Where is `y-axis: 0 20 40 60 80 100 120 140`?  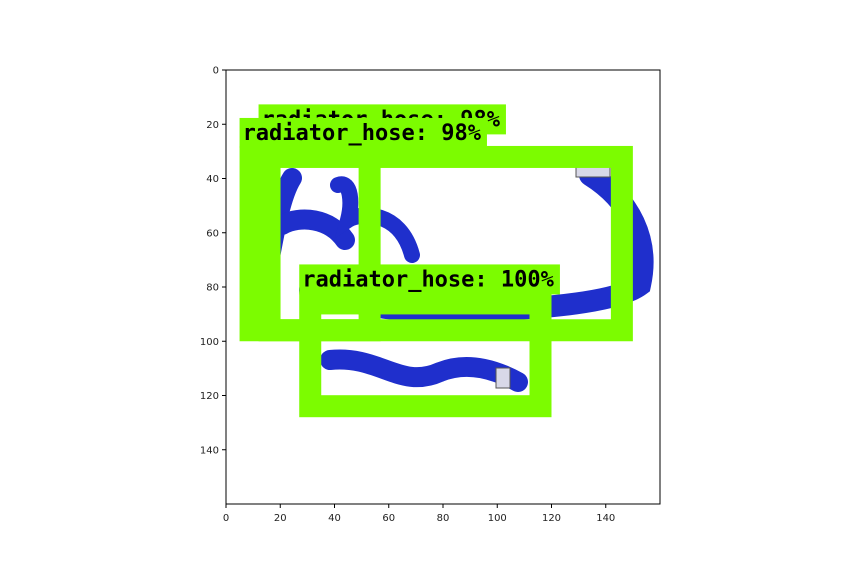
y-axis: 0 20 40 60 80 100 120 140 is located at coordinates (213, 261).